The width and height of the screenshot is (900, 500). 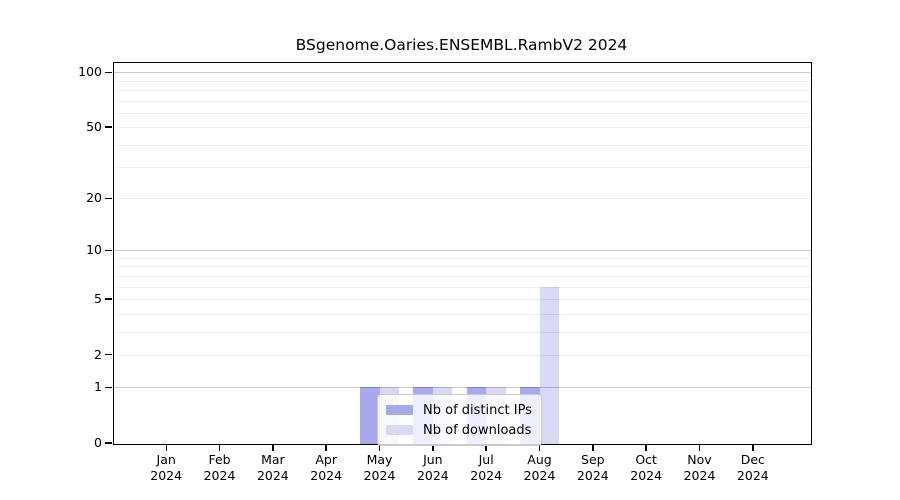 What do you see at coordinates (369, 415) in the screenshot?
I see `bar-distinct-ips` at bounding box center [369, 415].